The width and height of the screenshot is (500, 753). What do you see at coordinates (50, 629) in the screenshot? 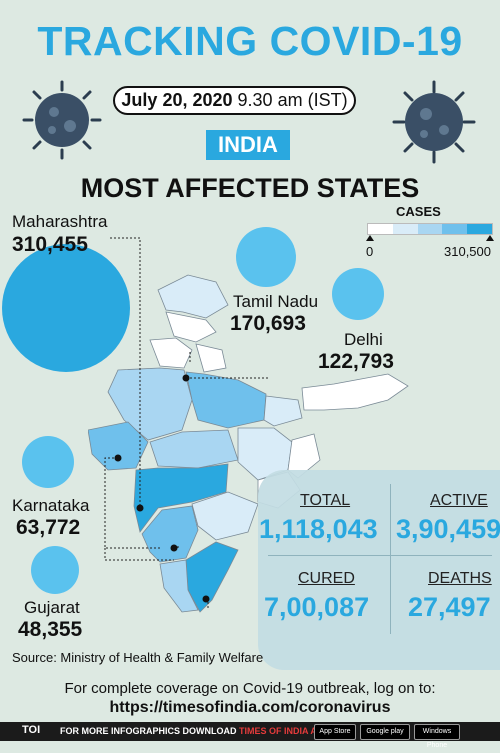
I see `state-cases-gujarat: 48,355` at bounding box center [50, 629].